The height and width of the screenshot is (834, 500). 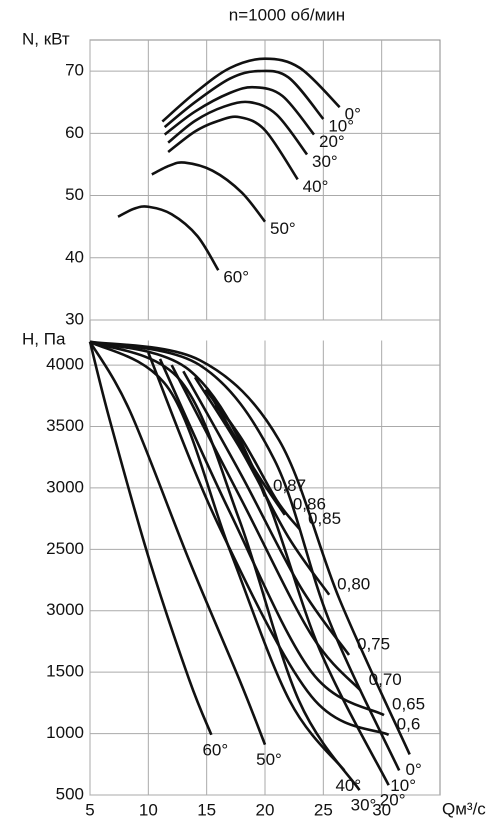 I want to click on x-tick-label: 10, so click(x=148, y=809).